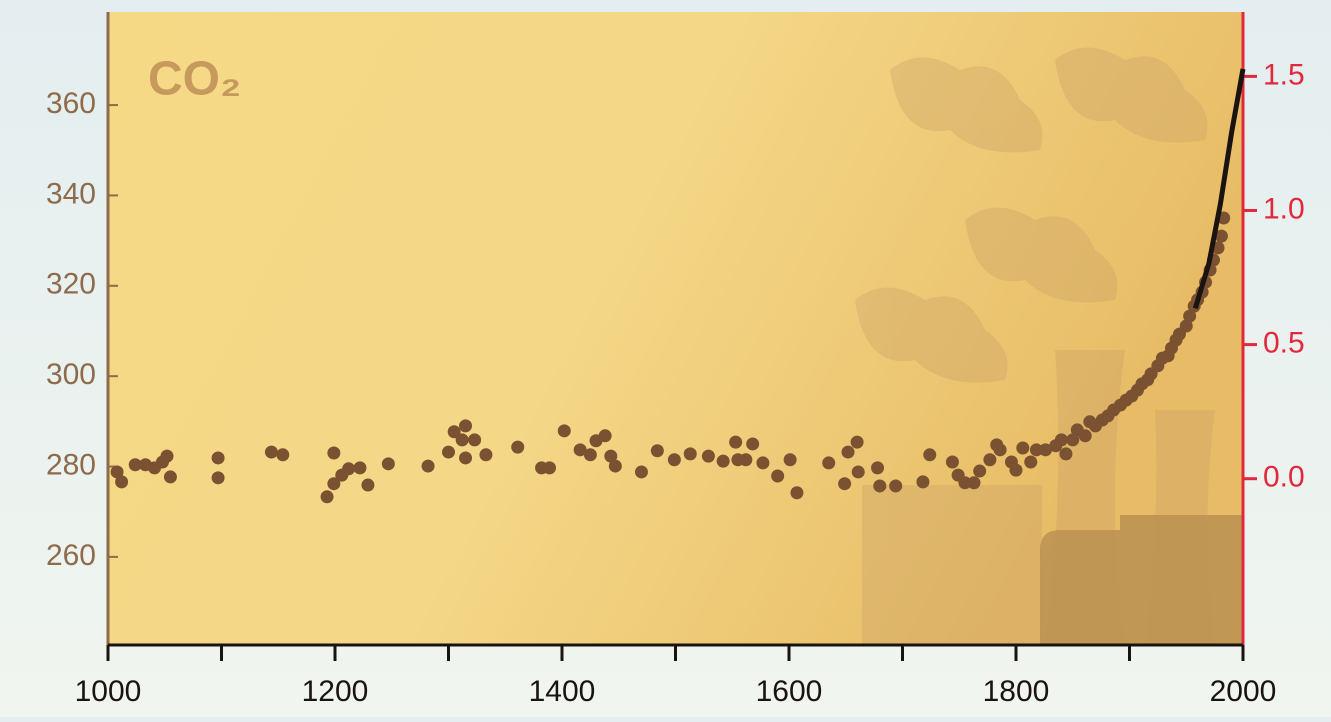 This screenshot has height=722, width=1331. I want to click on x-tick-label: 1600, so click(789, 691).